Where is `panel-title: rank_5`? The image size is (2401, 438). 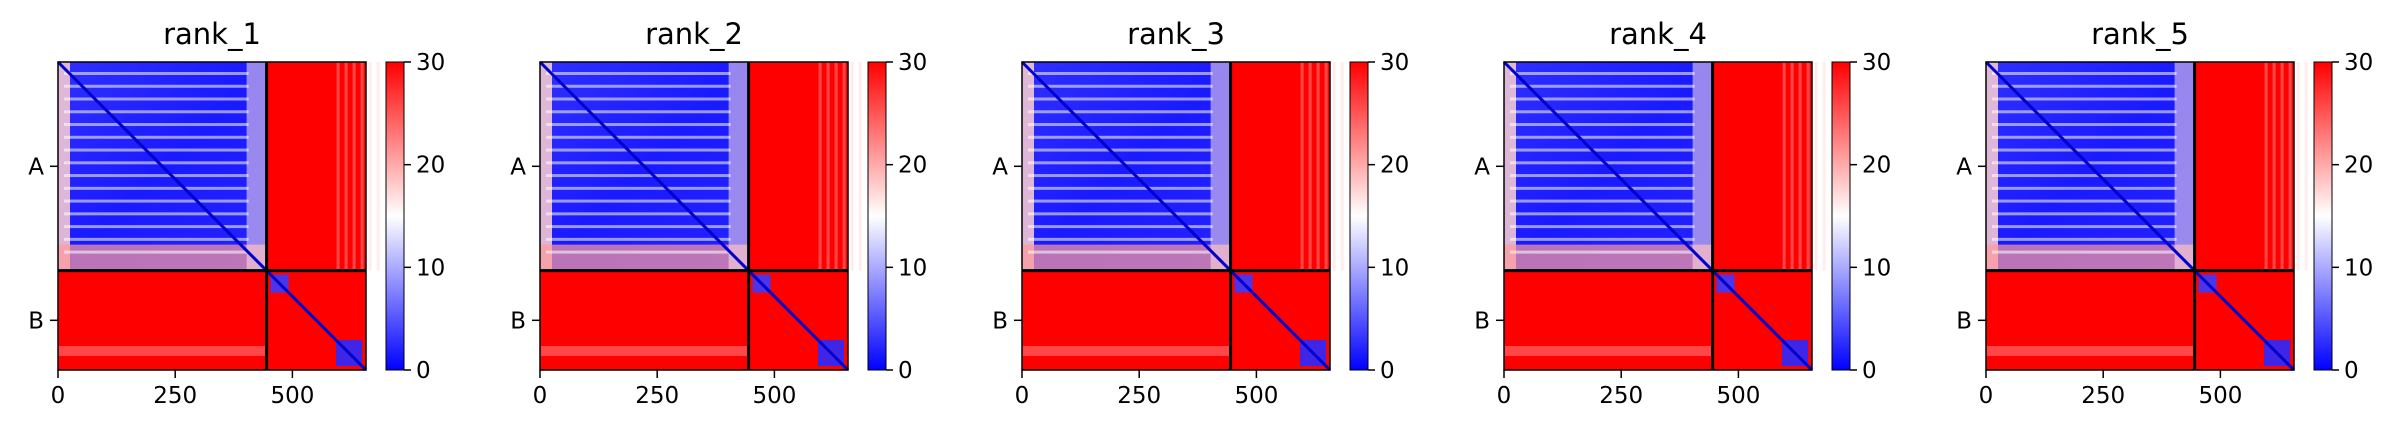 panel-title: rank_5 is located at coordinates (2140, 34).